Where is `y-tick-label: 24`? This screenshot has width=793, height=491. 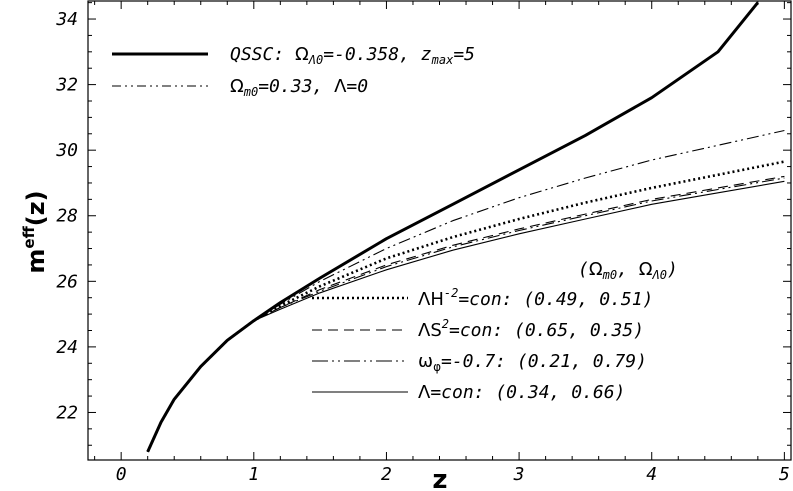
y-tick-label: 24 is located at coordinates (67, 347).